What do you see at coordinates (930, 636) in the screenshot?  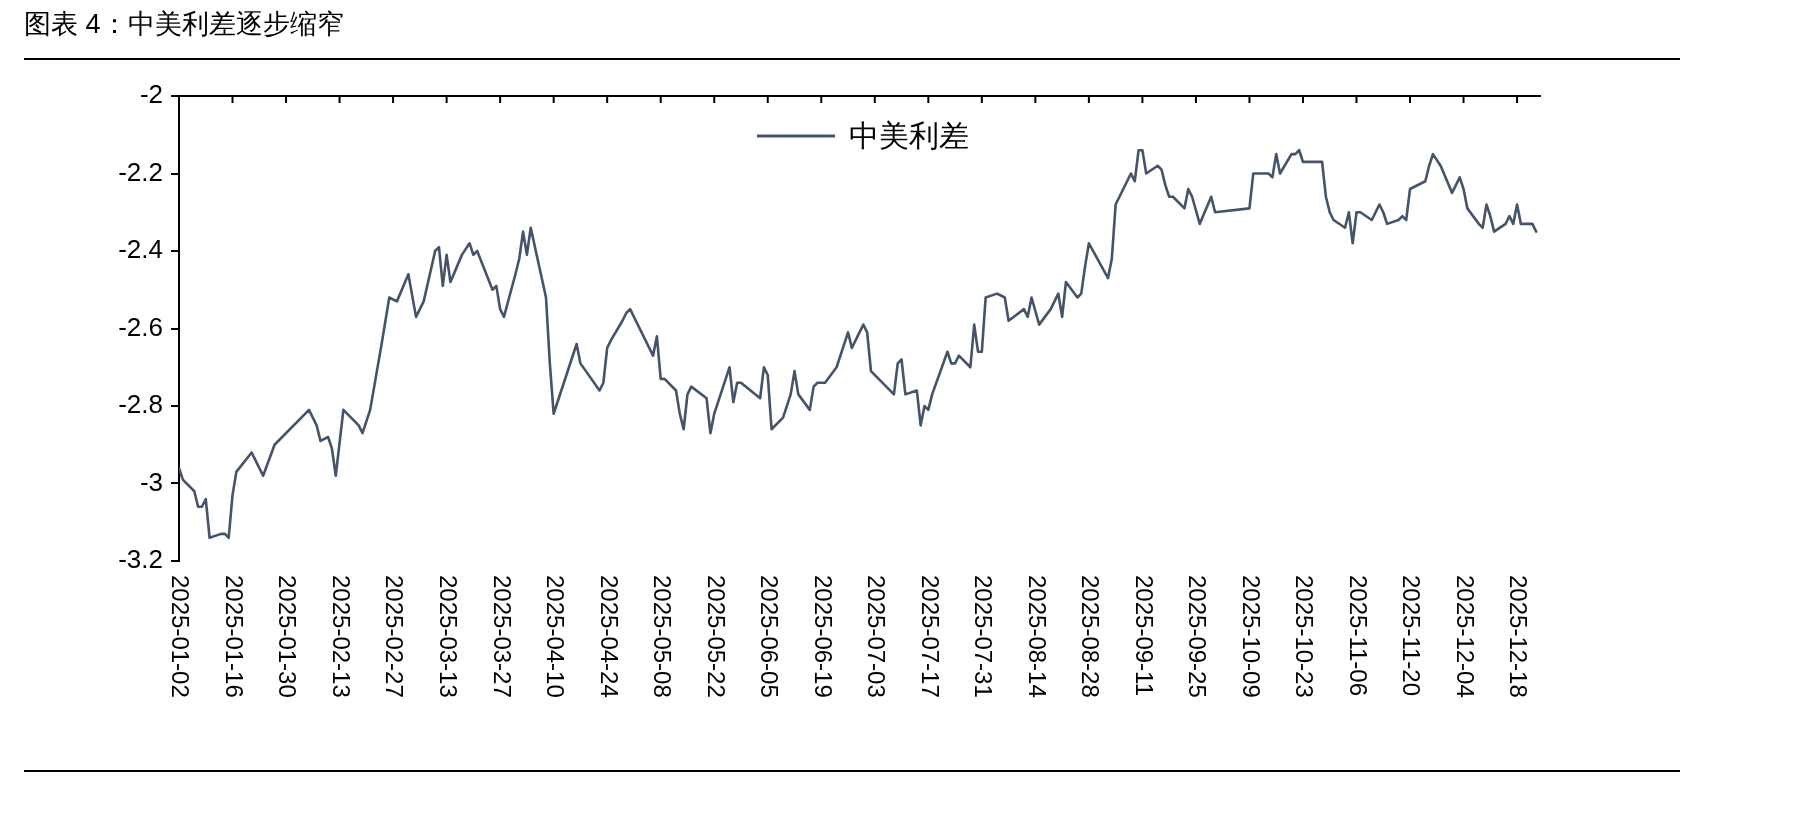 I see `x-tick-label: 2025-07-17` at bounding box center [930, 636].